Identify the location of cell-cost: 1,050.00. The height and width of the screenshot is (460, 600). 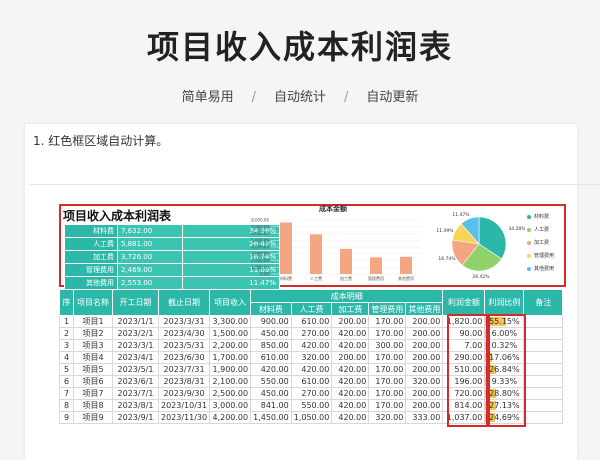
(311, 417).